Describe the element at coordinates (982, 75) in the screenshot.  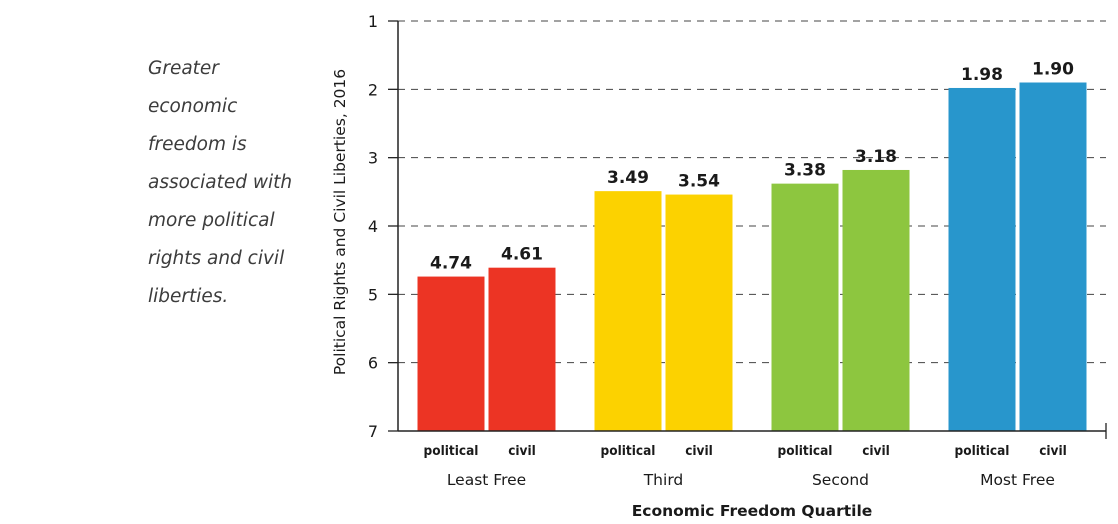
I see `value-label-political-3: 1.98` at that location.